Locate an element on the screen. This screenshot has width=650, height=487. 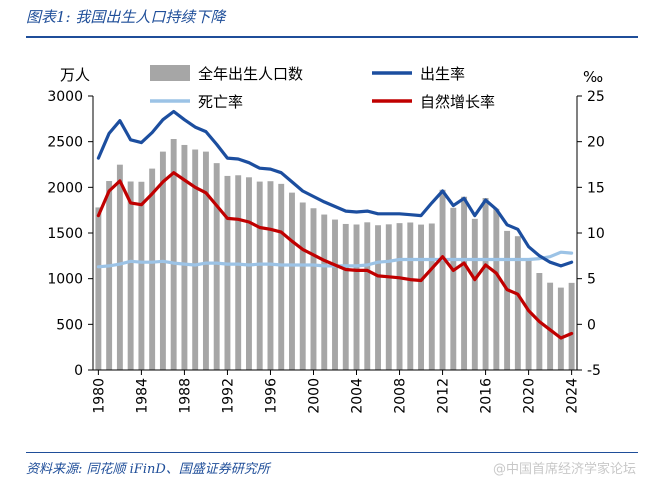
watermark: @中国首席经济学家论坛 is located at coordinates (564, 469).